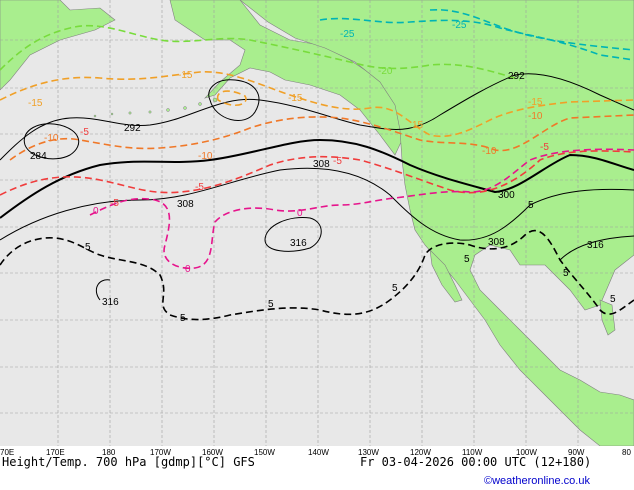 The width and height of the screenshot is (634, 490). I want to click on contour-316-east, so click(596, 248).